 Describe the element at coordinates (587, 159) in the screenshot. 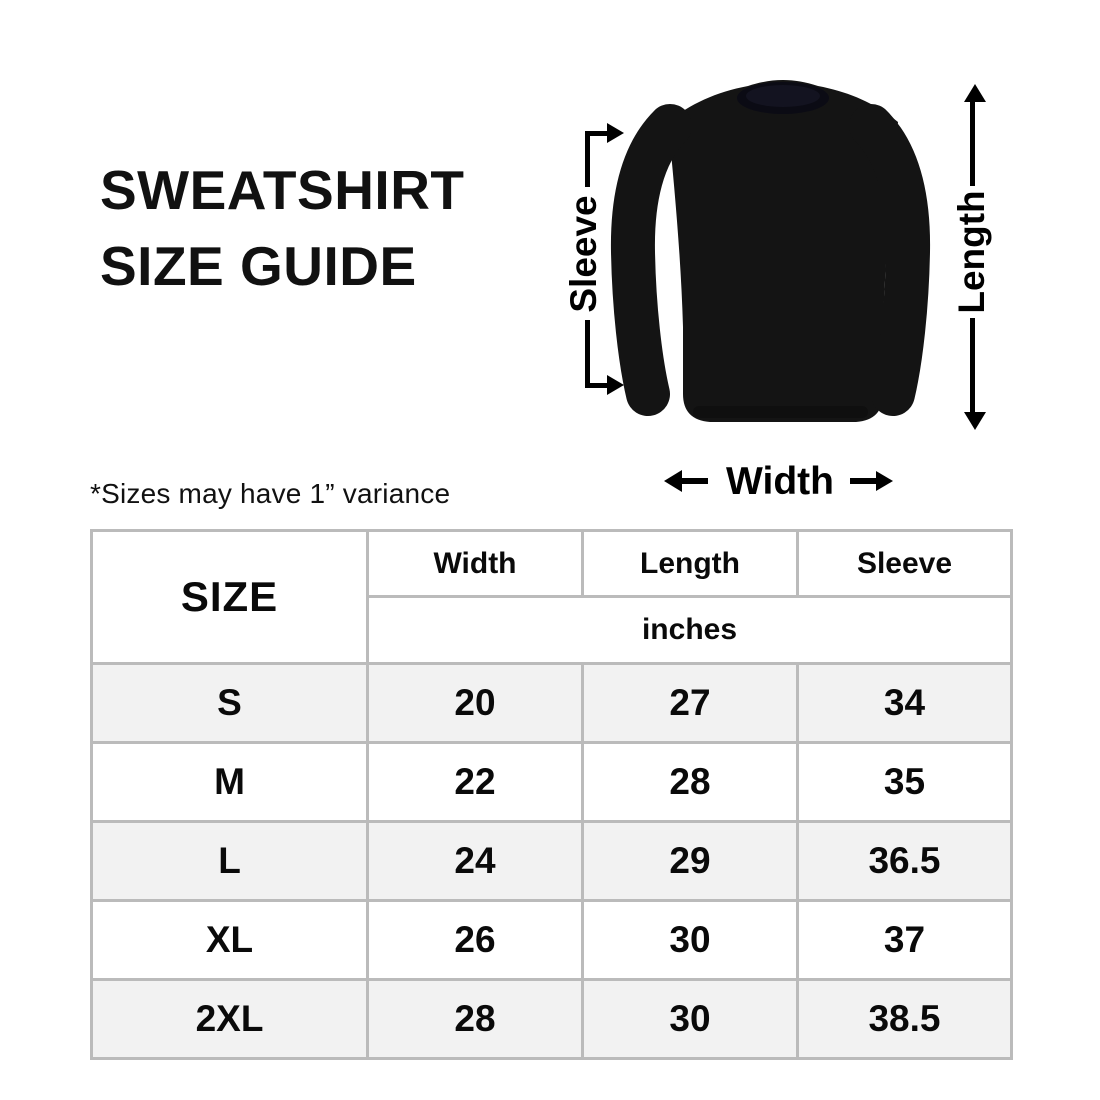

I see `sleeve-arrow-top-line` at that location.